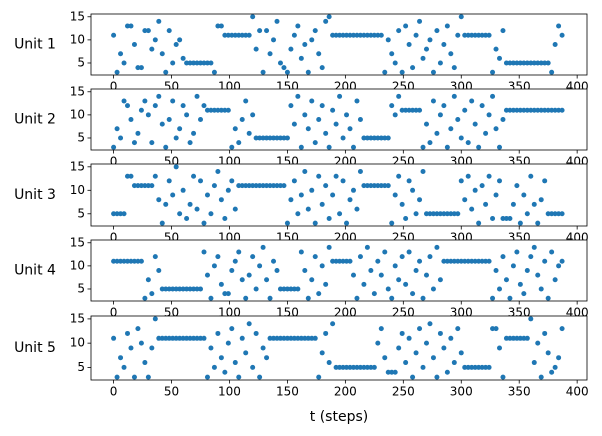 This screenshot has height=436, width=602. I want to click on x-tick-label: 400, so click(577, 392).